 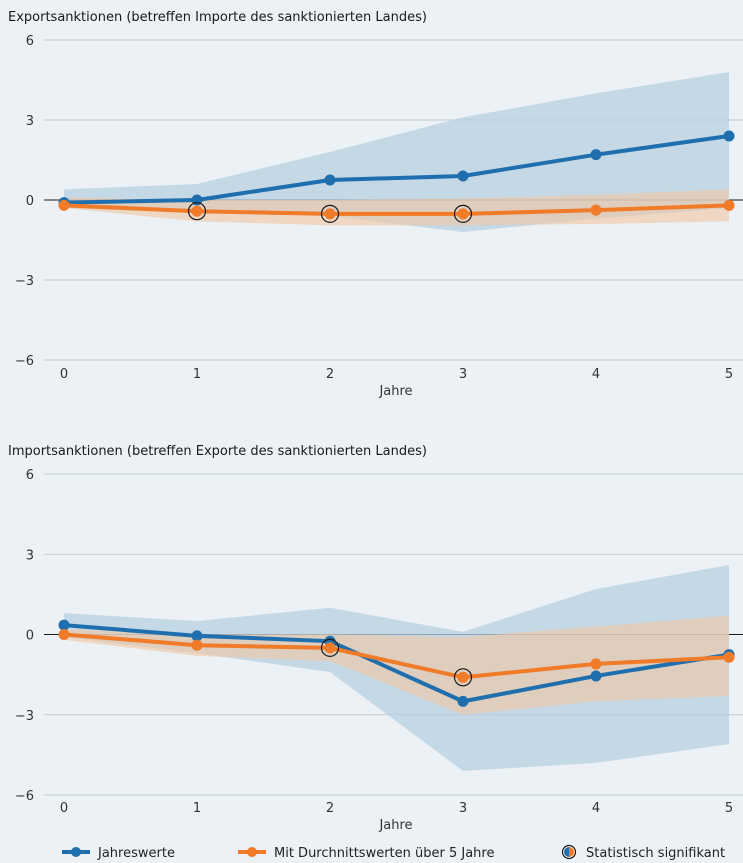 I want to click on legend-item-durchschnitt: Mit Durchnittswerten über 5 Jahre, so click(x=366, y=853).